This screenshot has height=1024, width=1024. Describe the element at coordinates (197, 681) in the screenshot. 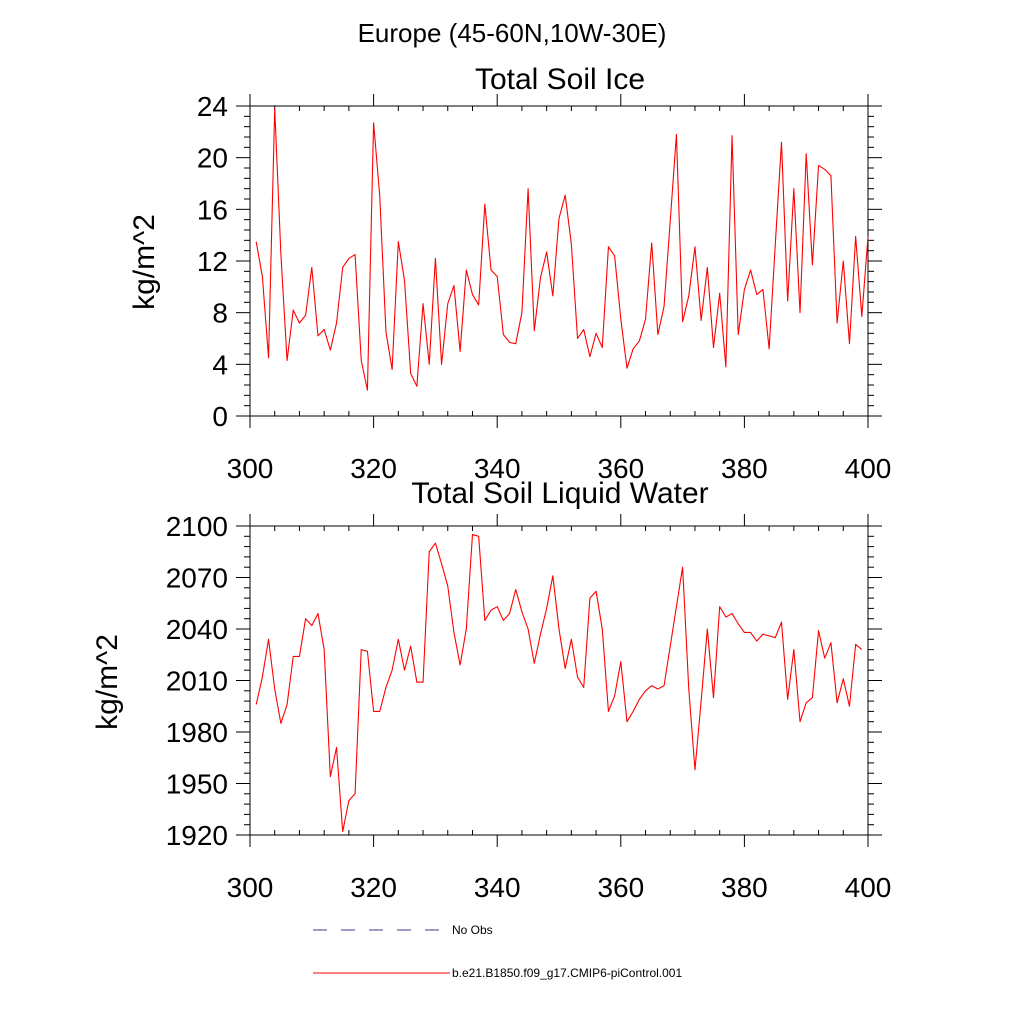

I see `y-tick-label: 2010` at that location.